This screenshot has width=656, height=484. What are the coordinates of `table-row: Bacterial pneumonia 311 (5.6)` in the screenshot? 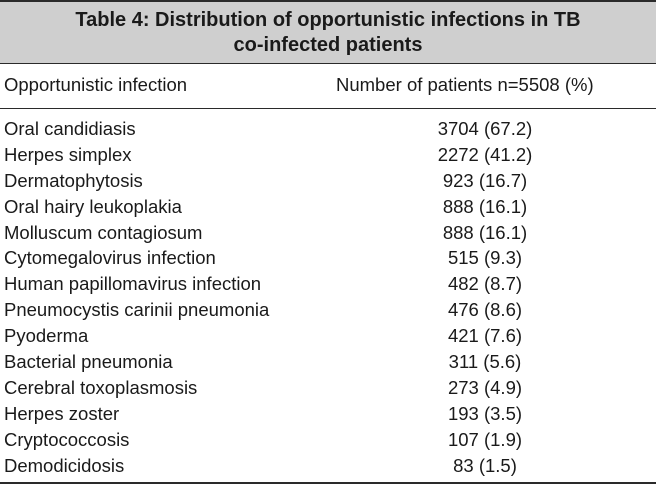 It's located at (328, 363).